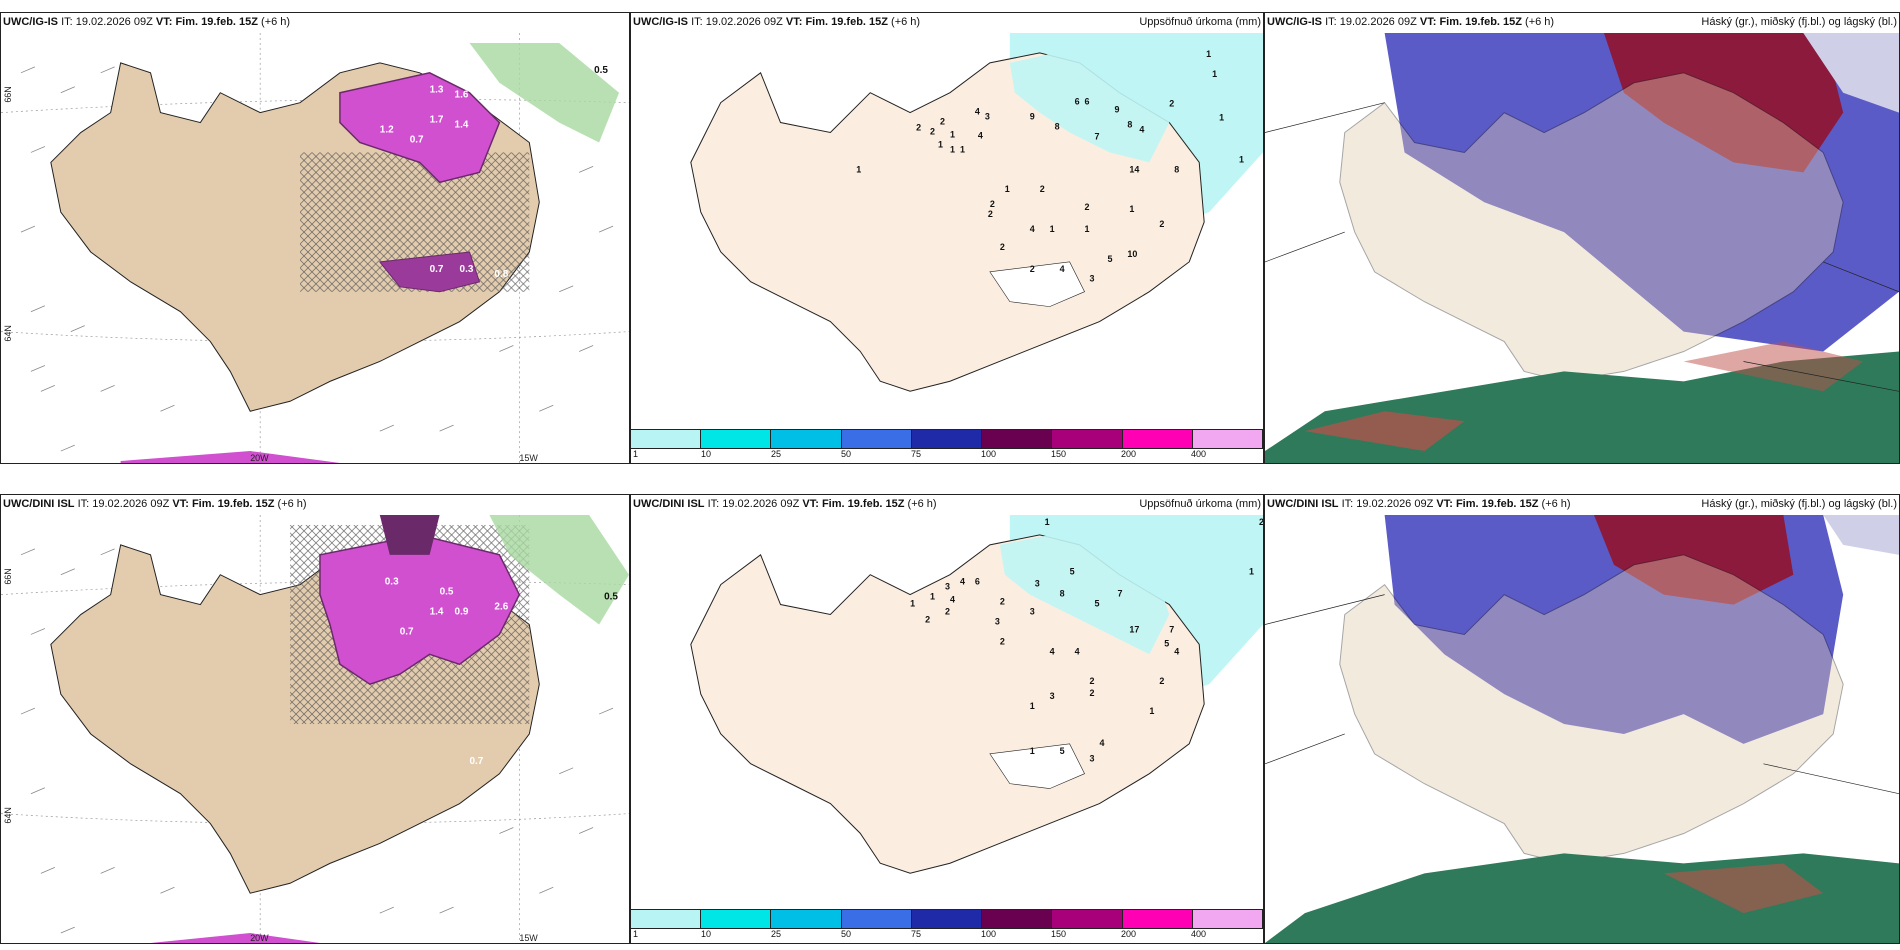  I want to click on svg-text: 0.4, so click(417, 60).